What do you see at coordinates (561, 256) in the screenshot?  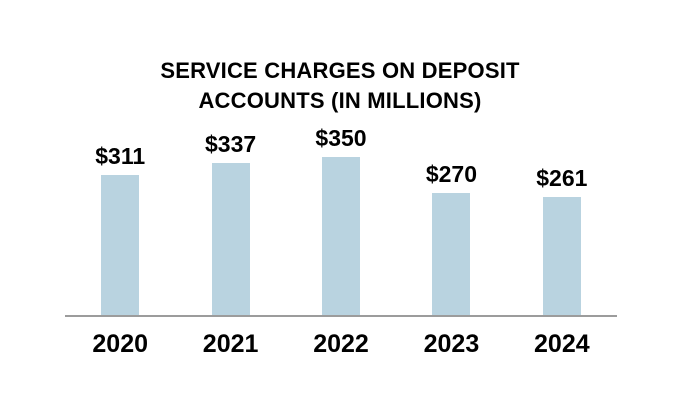 I see `bar-2024` at bounding box center [561, 256].